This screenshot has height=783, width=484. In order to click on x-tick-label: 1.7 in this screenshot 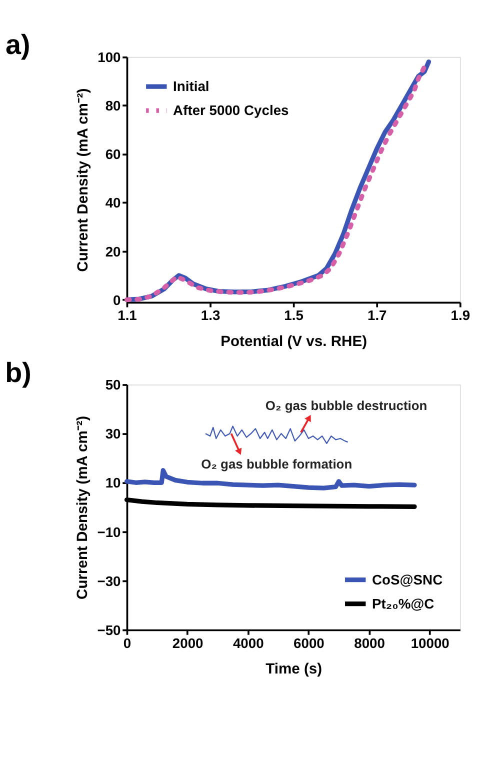, I will do `click(377, 315)`.